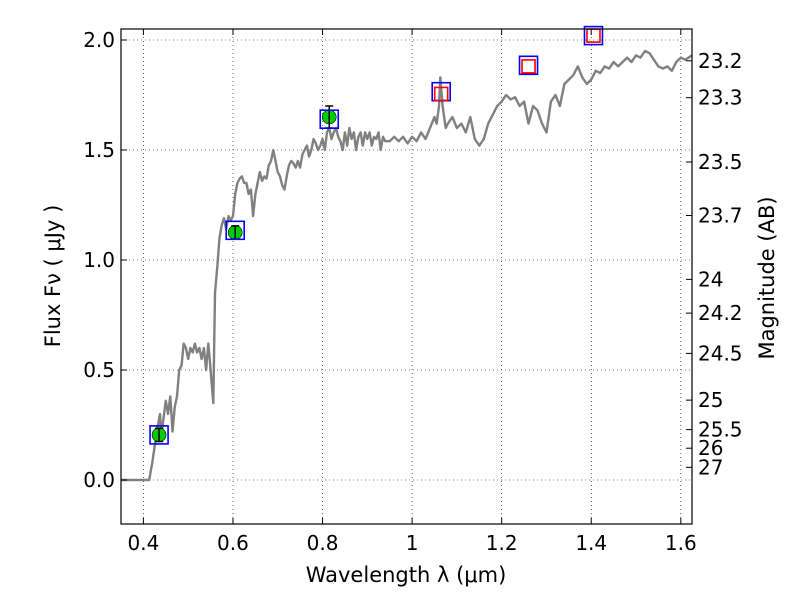 The height and width of the screenshot is (600, 800). What do you see at coordinates (710, 467) in the screenshot?
I see `y2-tick-label: 27` at bounding box center [710, 467].